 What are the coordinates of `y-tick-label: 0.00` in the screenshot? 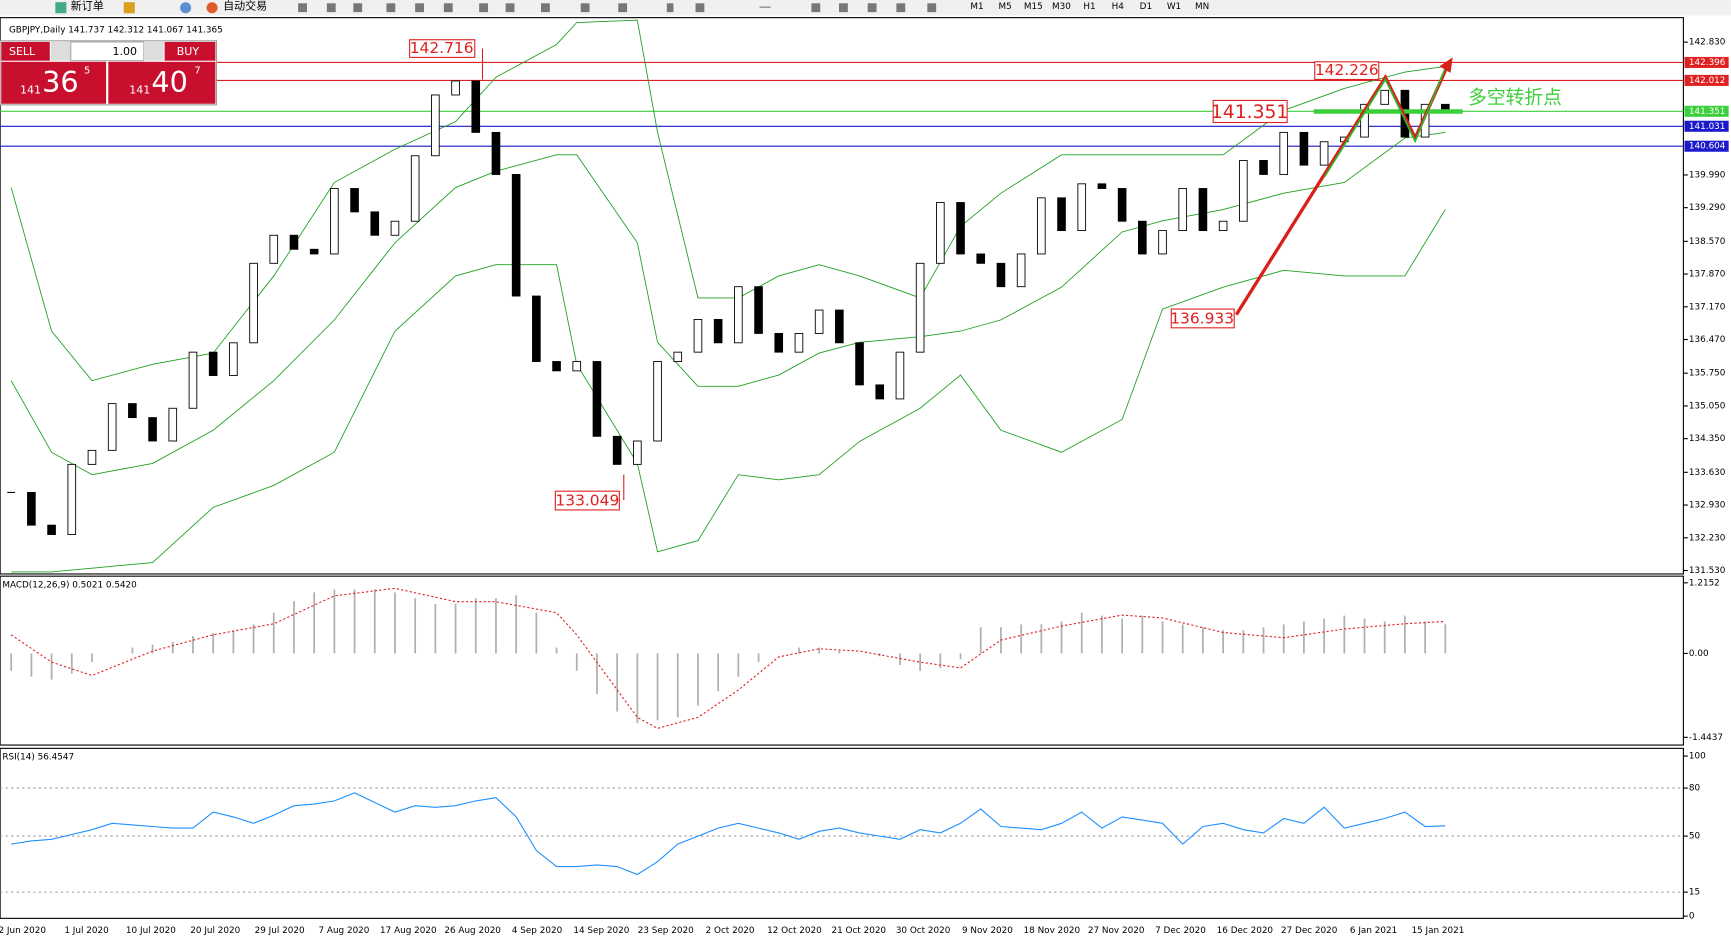 It's located at (1699, 654).